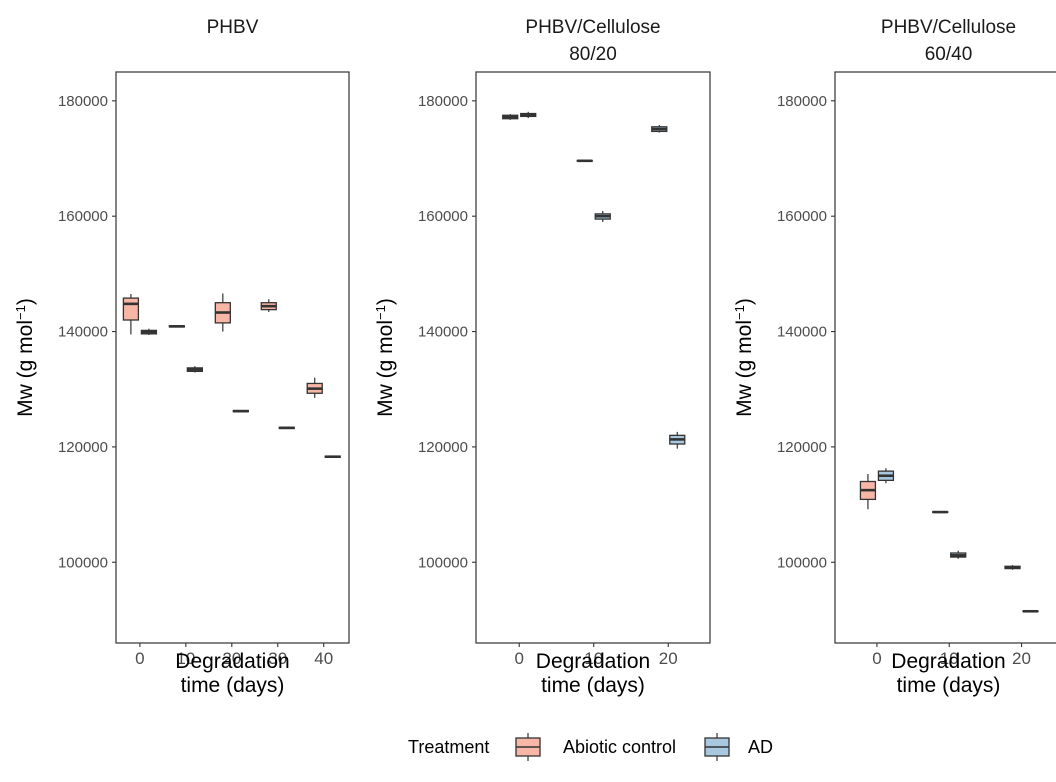 The width and height of the screenshot is (1056, 782). What do you see at coordinates (593, 54) in the screenshot?
I see `panel-title: 80/20` at bounding box center [593, 54].